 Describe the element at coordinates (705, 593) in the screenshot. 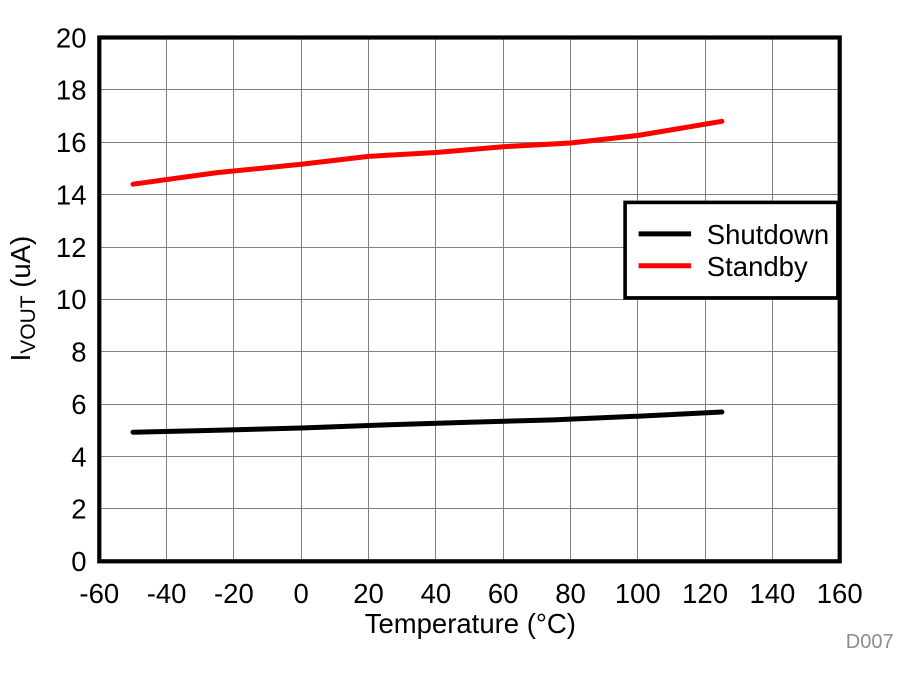

I see `svg-text: 120` at that location.